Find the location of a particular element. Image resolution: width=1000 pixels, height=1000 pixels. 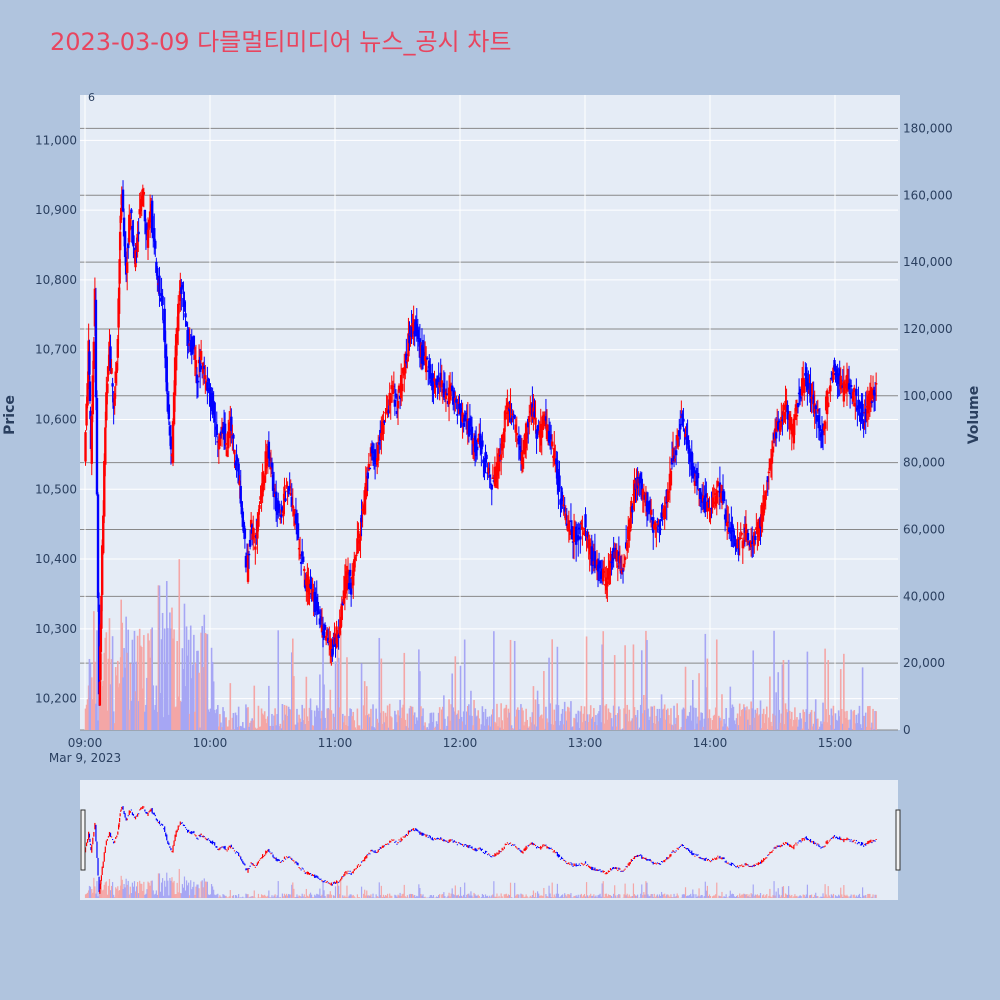

range-slider is located at coordinates (489, 840).